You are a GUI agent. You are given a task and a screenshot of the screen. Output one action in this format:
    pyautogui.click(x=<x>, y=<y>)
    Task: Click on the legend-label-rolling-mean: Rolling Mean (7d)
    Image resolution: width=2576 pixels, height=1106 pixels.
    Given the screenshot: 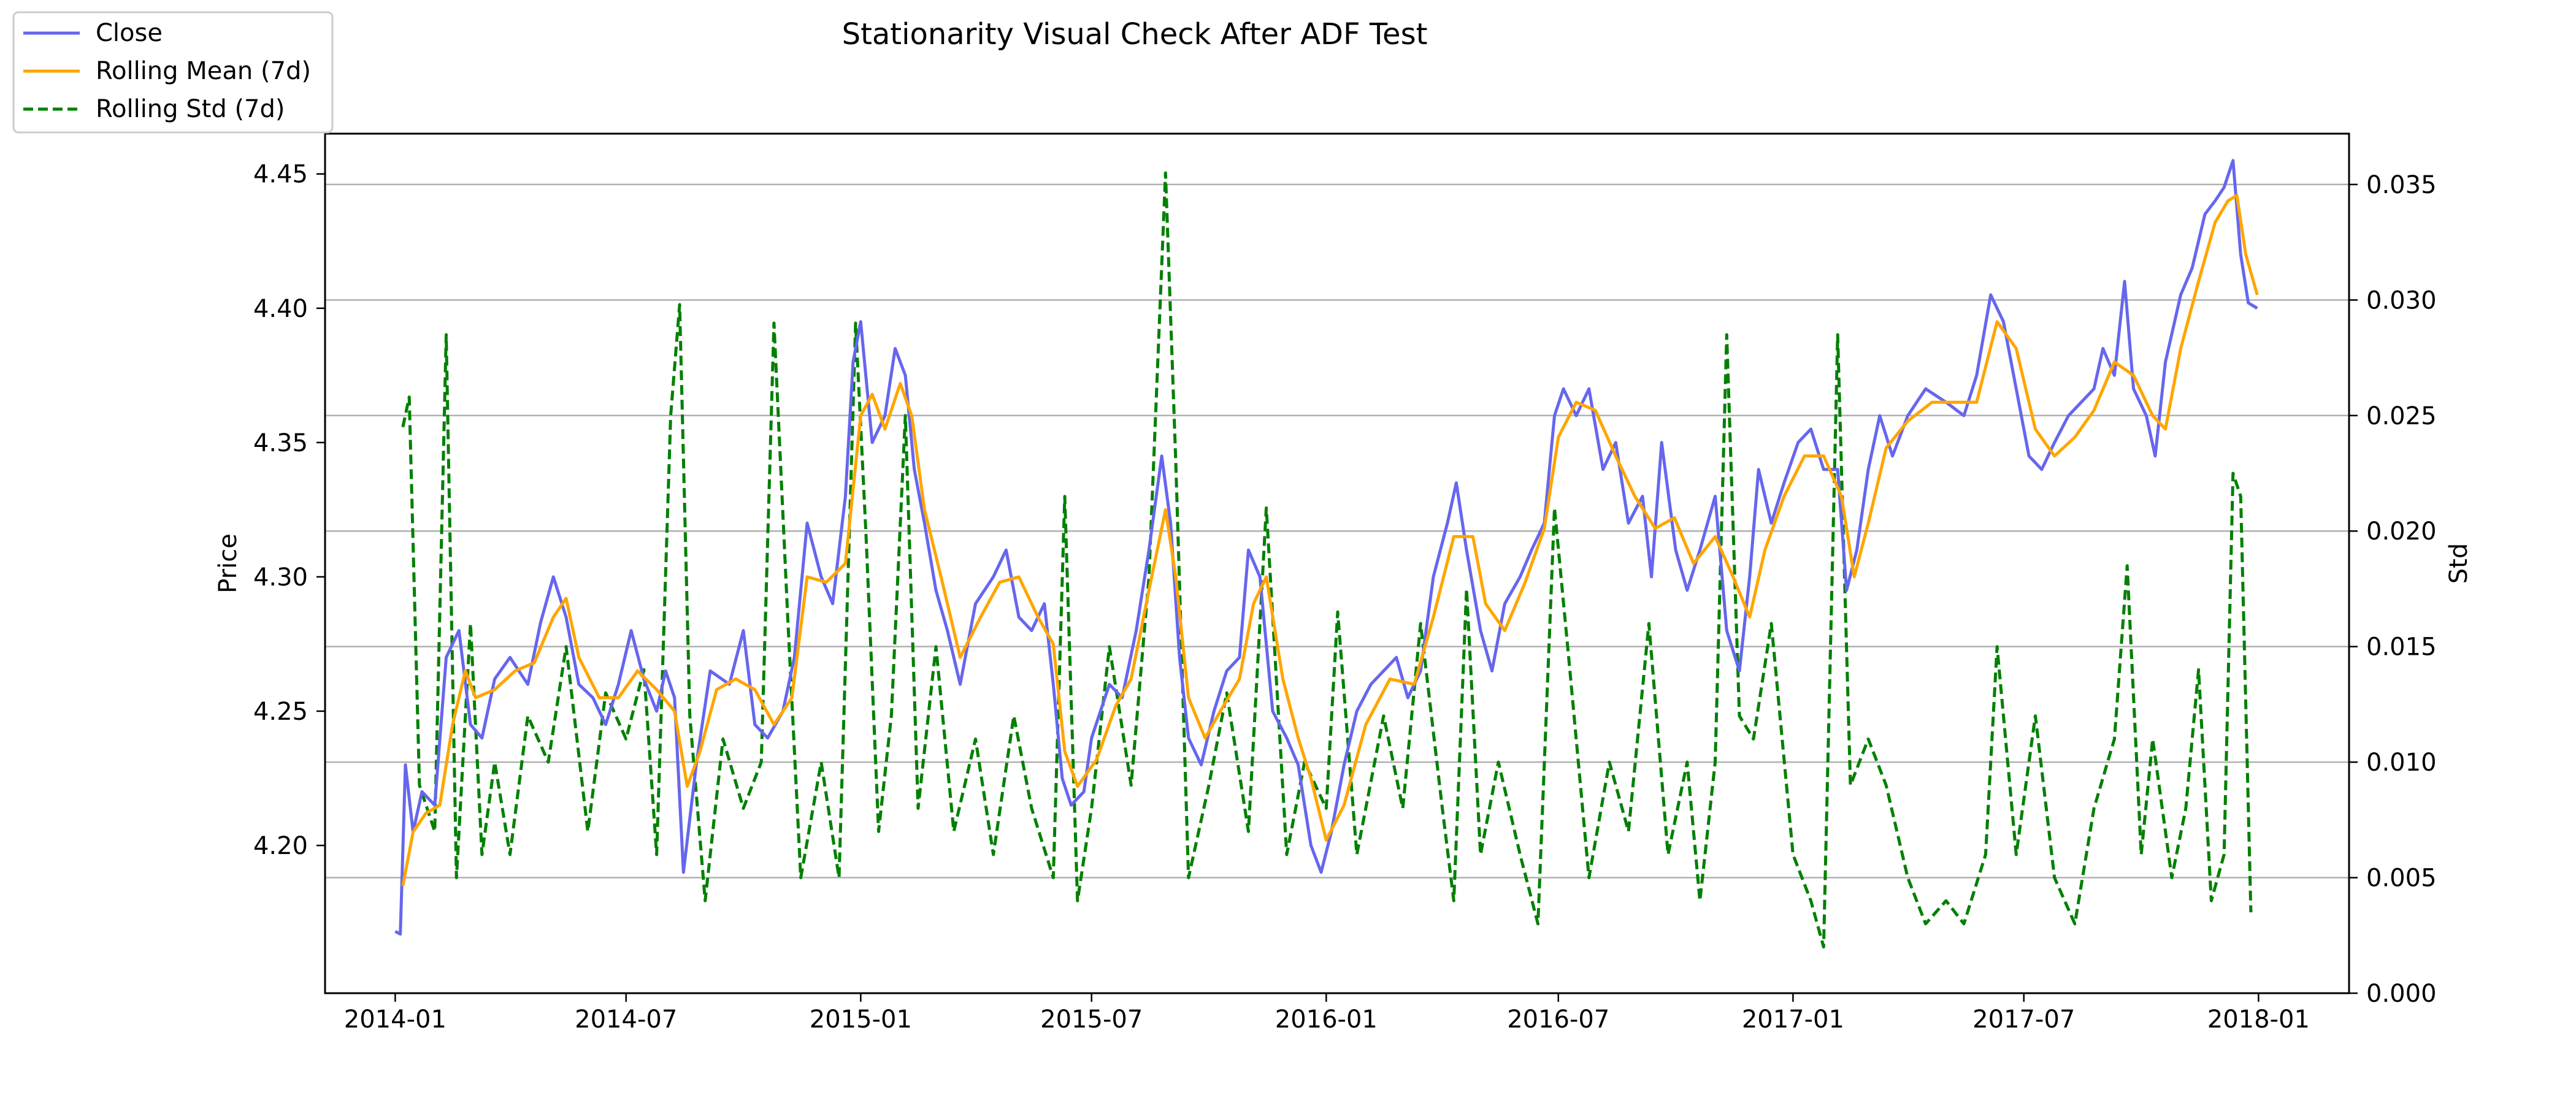 What is the action you would take?
    pyautogui.click(x=203, y=71)
    